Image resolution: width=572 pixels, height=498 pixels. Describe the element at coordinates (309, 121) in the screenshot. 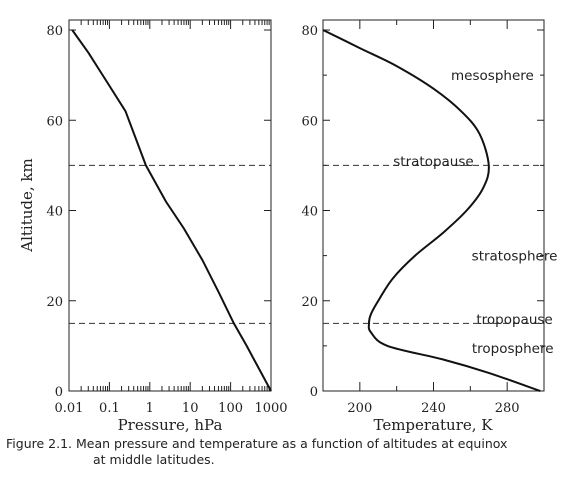

I see `temperature-y-tick-label: 60` at that location.